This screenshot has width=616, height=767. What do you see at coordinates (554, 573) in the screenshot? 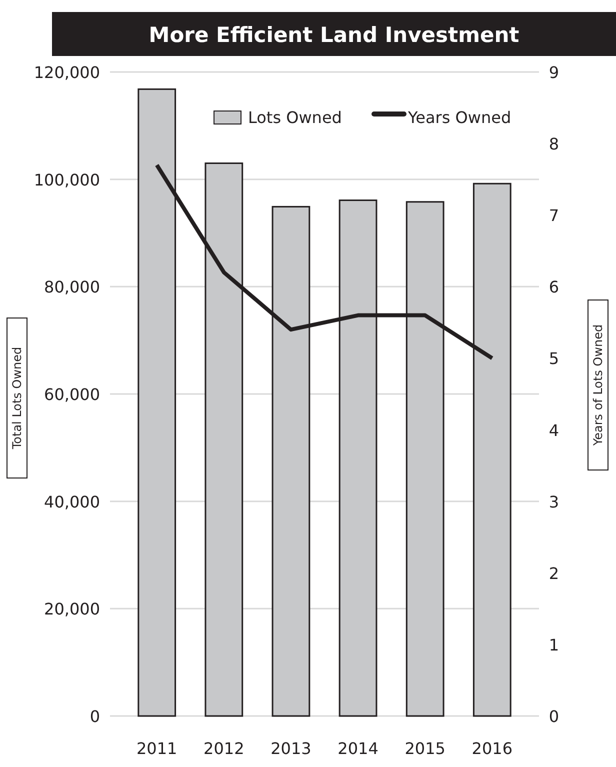
I see `y2-tick-label: 2` at bounding box center [554, 573].